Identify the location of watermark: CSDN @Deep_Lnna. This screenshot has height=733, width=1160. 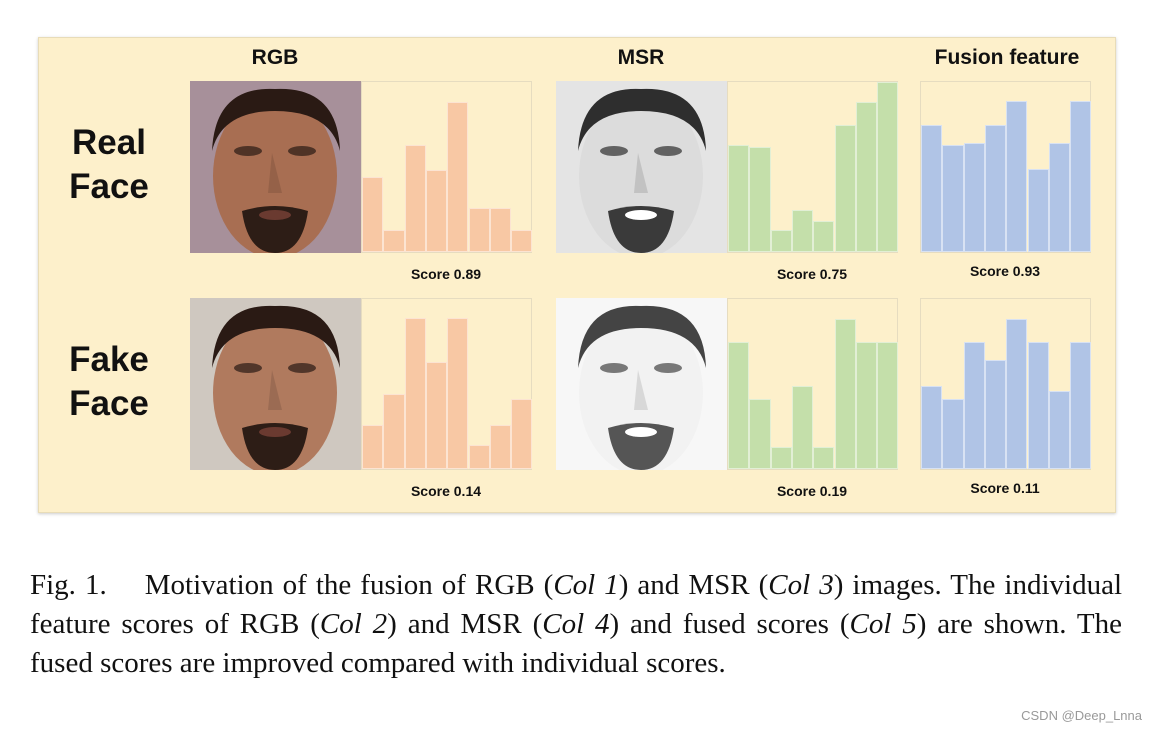
(1081, 715).